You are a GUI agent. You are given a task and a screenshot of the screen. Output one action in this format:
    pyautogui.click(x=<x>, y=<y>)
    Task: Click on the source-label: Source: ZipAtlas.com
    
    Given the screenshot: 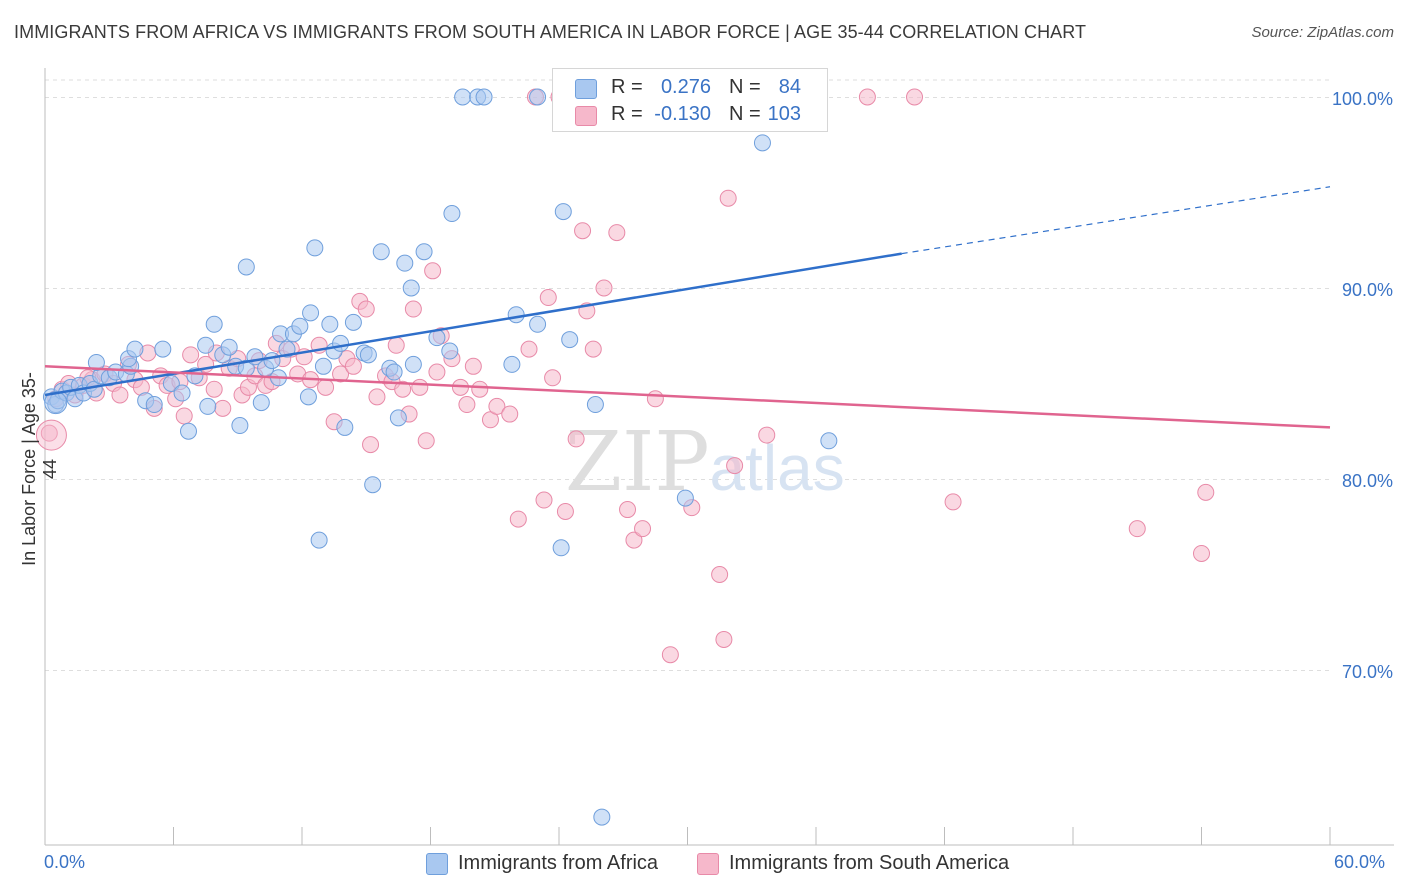 What is the action you would take?
    pyautogui.click(x=1322, y=32)
    